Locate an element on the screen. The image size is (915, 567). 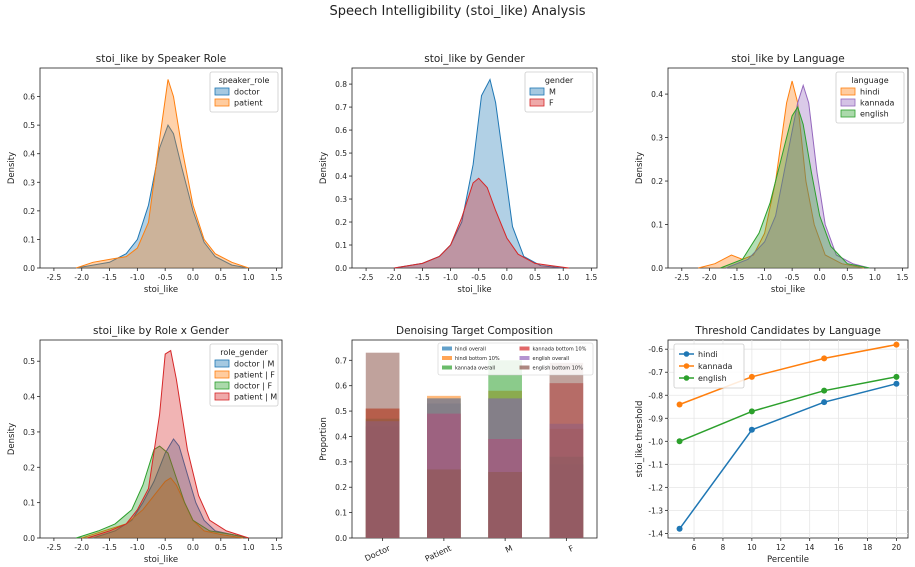
bar-english-bottom-10-f is located at coordinates (566, 450).